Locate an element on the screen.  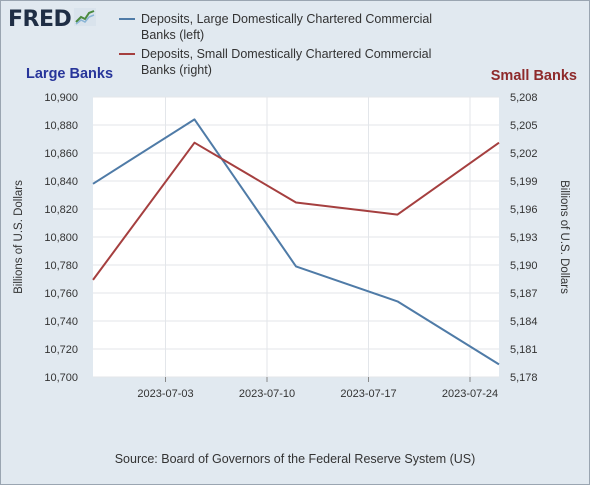
y-left-tick-label: 10,740 is located at coordinates (61, 322).